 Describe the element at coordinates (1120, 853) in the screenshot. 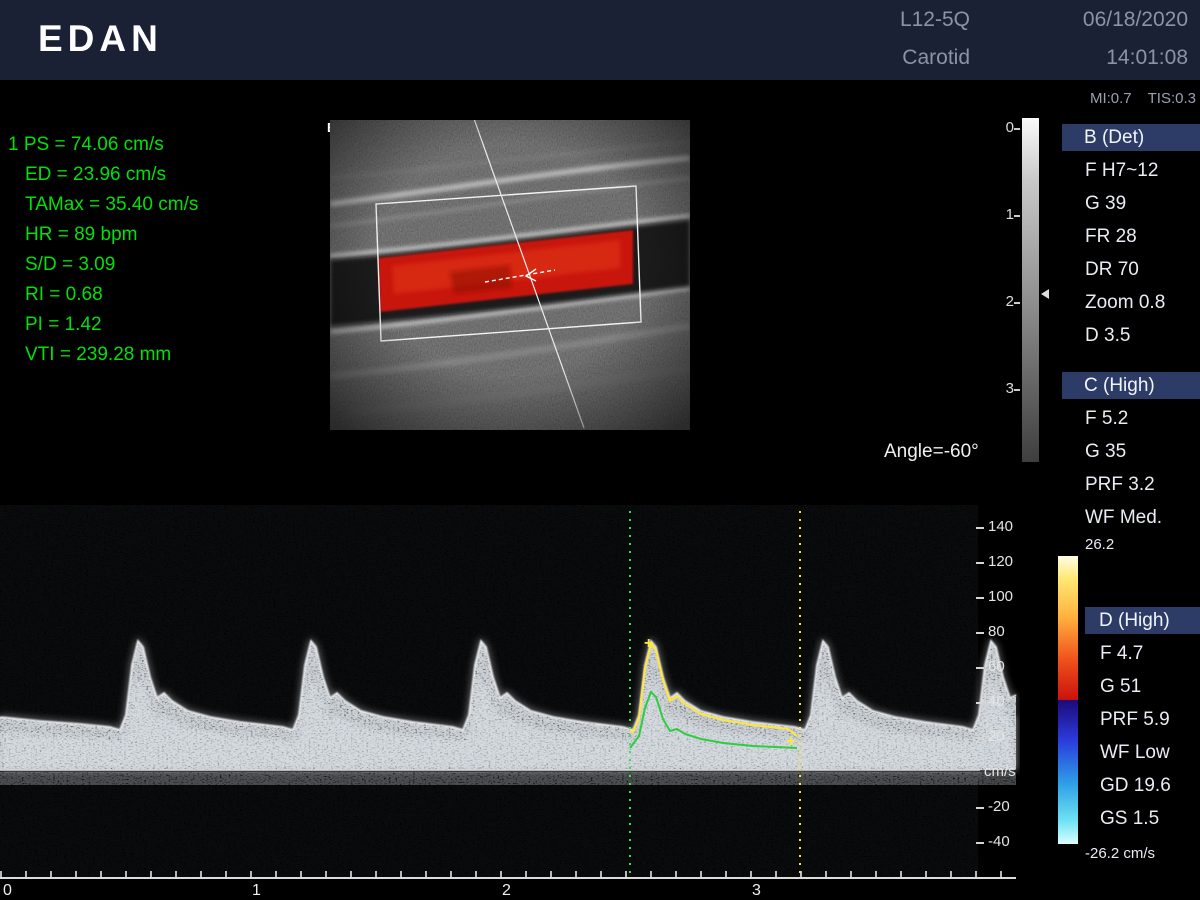

I see `colorbar-min-label: -26.2 cm/s` at that location.